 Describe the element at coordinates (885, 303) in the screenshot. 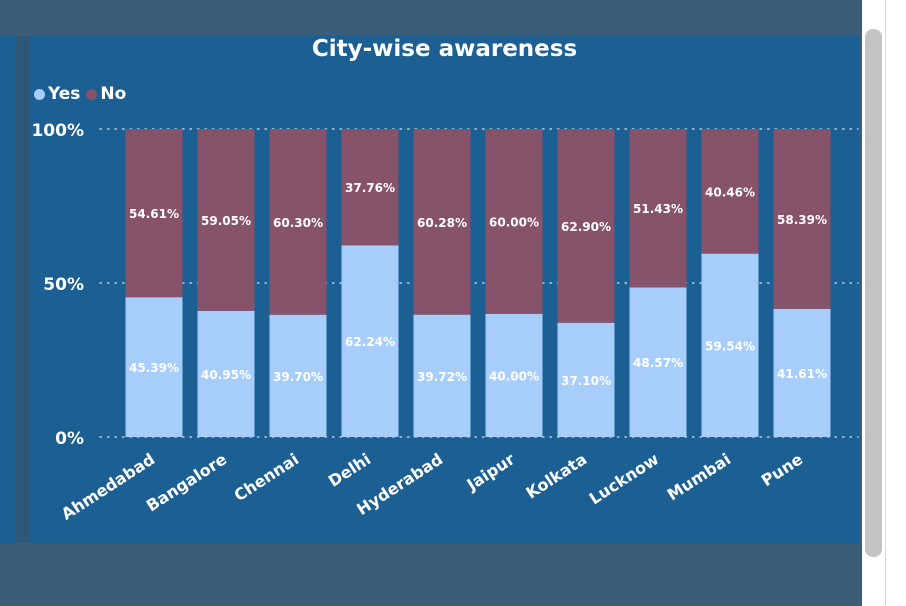

I see `scroll-divider` at that location.